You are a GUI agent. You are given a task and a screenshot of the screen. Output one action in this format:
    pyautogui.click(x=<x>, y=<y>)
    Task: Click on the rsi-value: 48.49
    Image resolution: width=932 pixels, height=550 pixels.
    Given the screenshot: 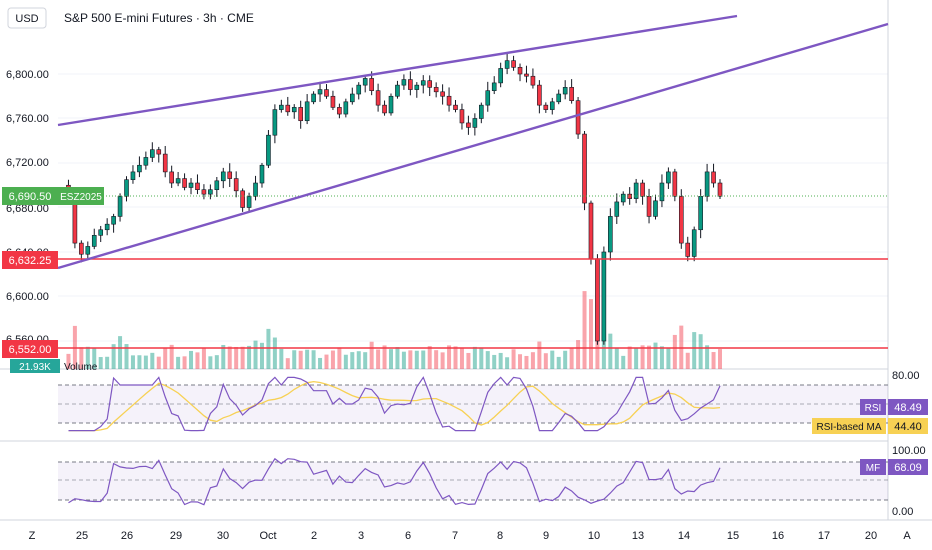 What is the action you would take?
    pyautogui.click(x=908, y=408)
    